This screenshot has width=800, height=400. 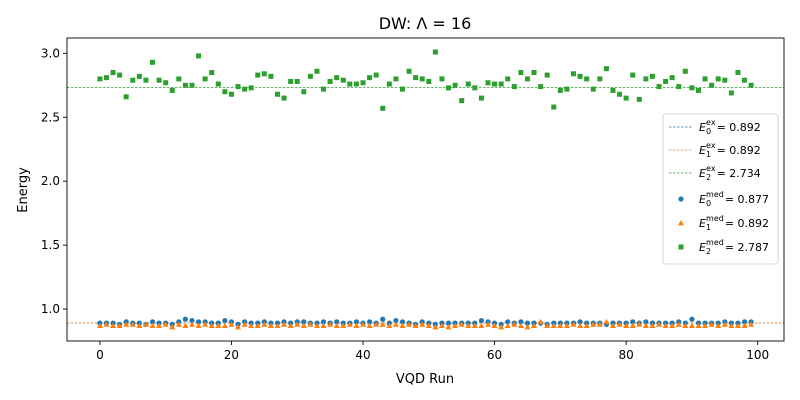 What do you see at coordinates (734, 199) in the screenshot?
I see `legend-label: E0med= 0.877` at bounding box center [734, 199].